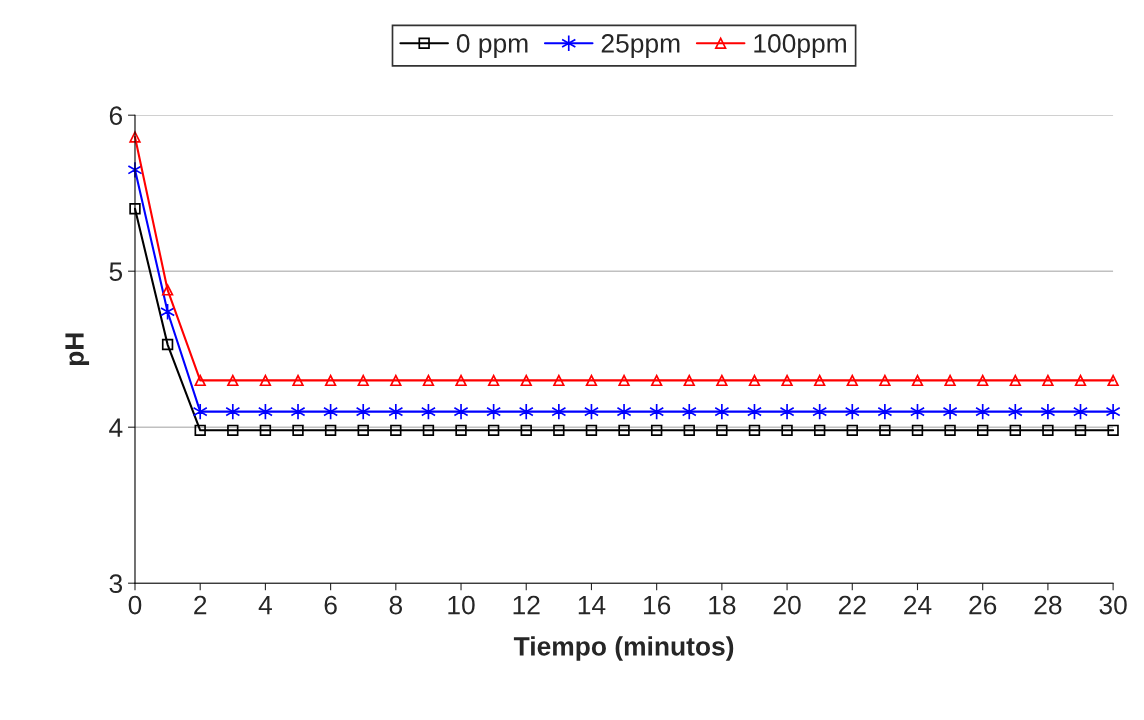 The width and height of the screenshot is (1144, 720). I want to click on y-tick-label: 6, so click(116, 116).